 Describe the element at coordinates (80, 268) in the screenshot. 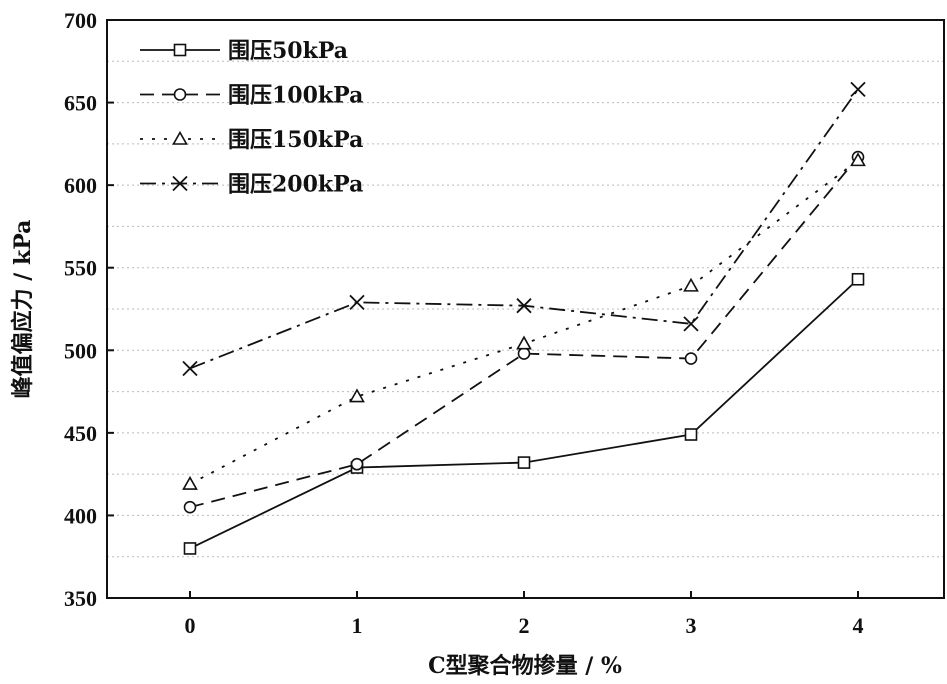

I see `y-tick-label: 550` at that location.